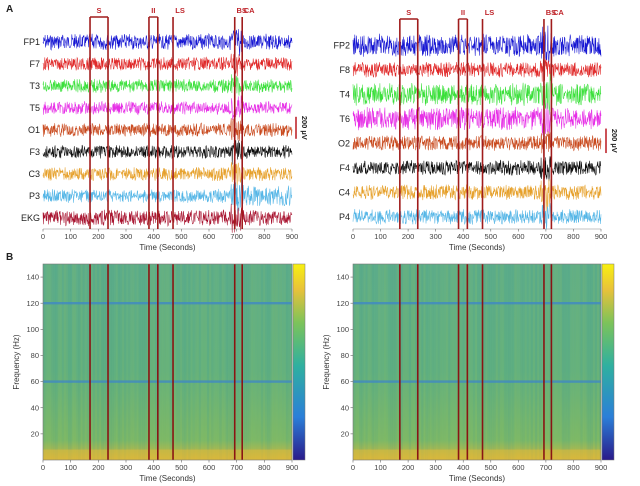  What do you see at coordinates (558, 12) in the screenshot?
I see `event-label: CA` at bounding box center [558, 12].